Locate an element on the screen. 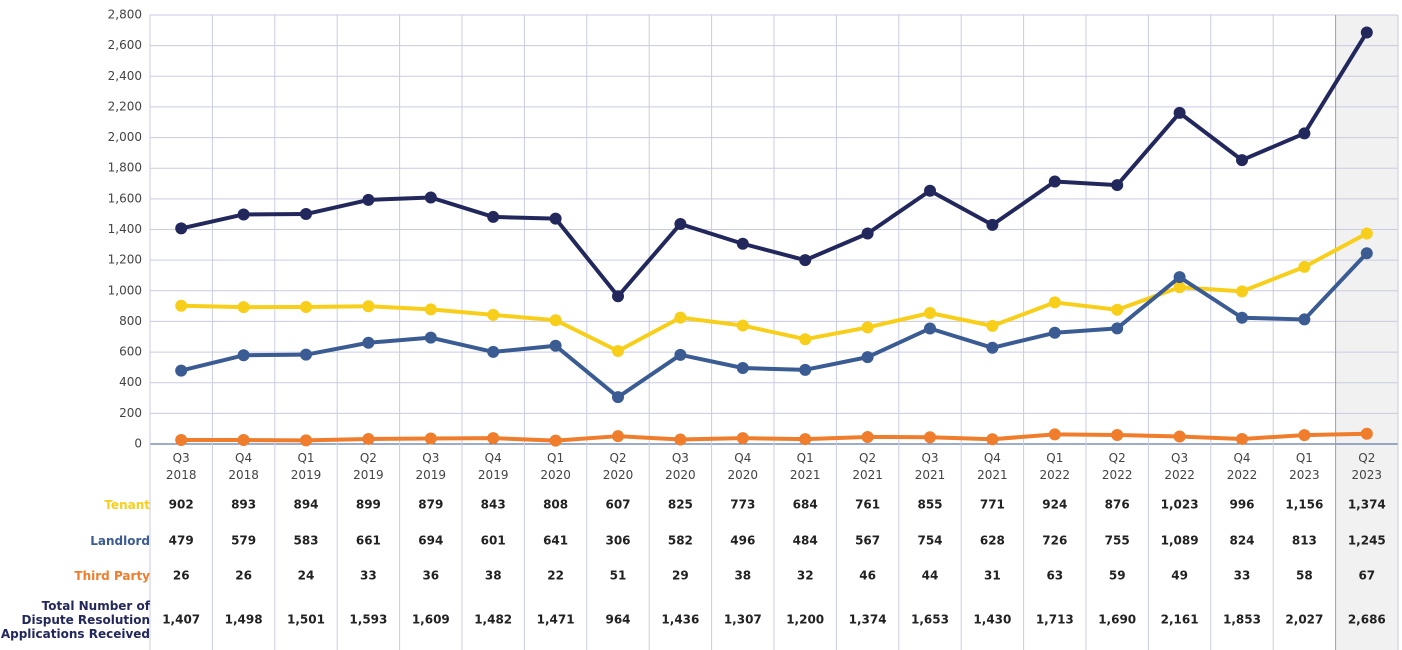 This screenshot has height=650, width=1402. table-value: 51 is located at coordinates (618, 576).